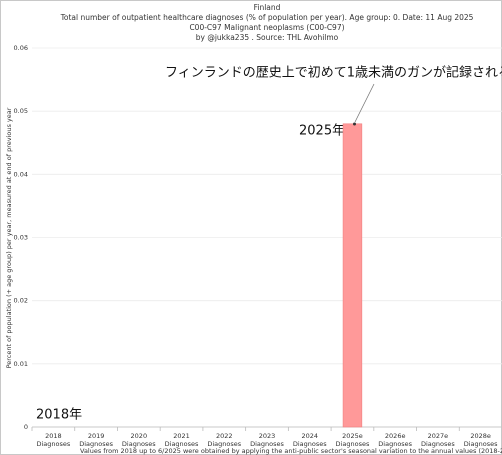 Image resolution: width=502 pixels, height=455 pixels. What do you see at coordinates (309, 436) in the screenshot?
I see `x-tick-label: 2024` at bounding box center [309, 436].